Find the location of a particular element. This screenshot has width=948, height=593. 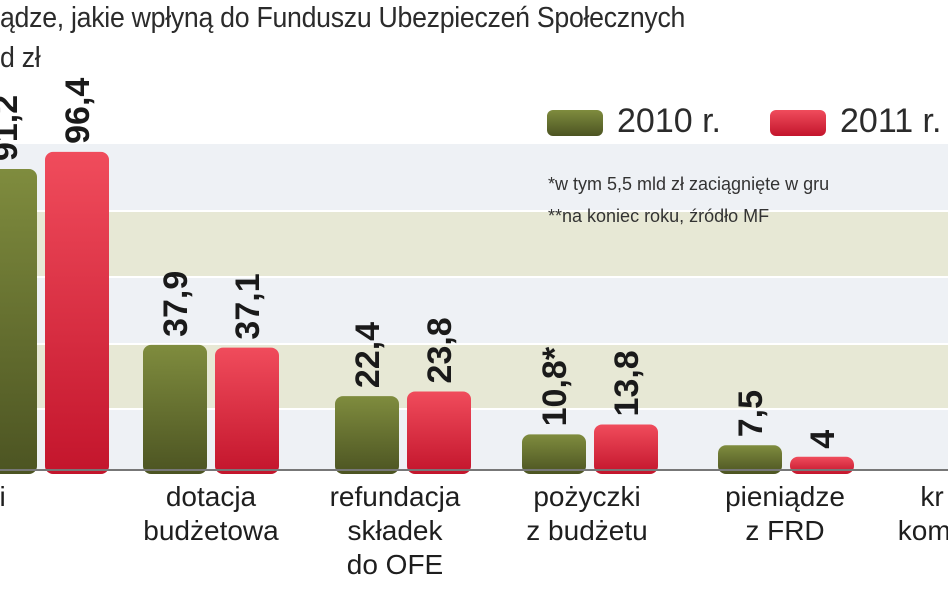

category-label-line: dotacja is located at coordinates (211, 496).